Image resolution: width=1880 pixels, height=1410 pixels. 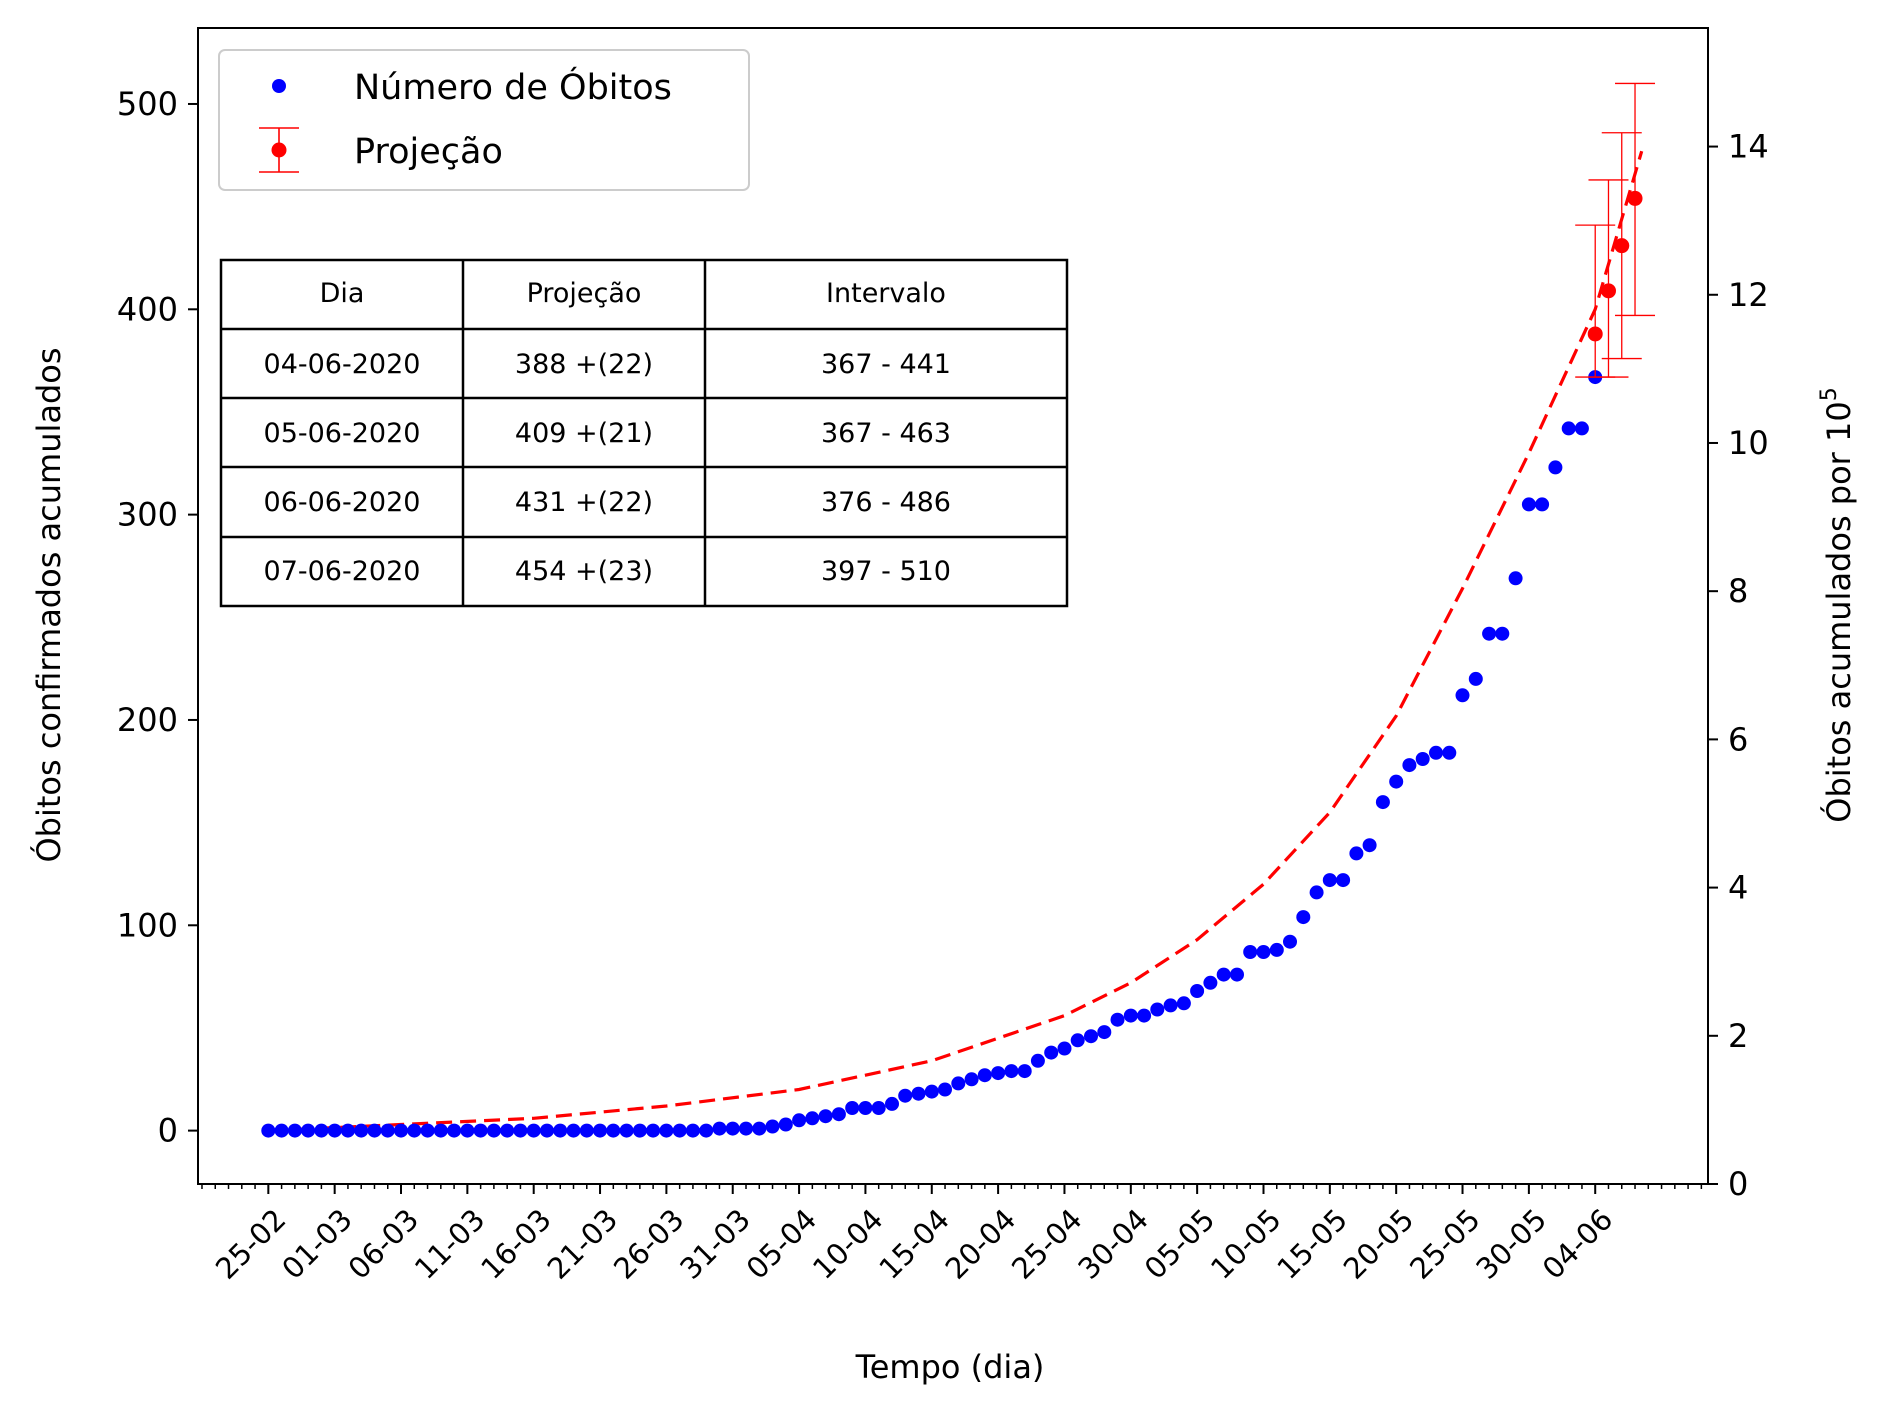 What do you see at coordinates (1738, 1036) in the screenshot?
I see `y-right-tick-label: 2` at bounding box center [1738, 1036].